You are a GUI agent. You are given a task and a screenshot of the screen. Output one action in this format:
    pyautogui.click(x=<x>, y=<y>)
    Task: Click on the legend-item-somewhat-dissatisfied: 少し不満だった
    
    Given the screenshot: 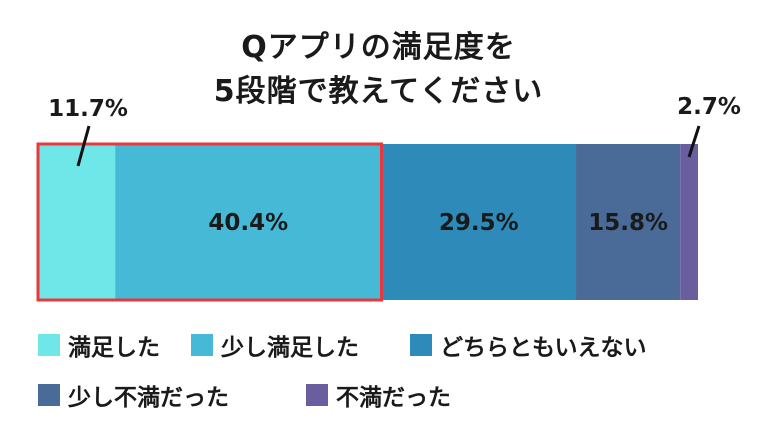 What is the action you would take?
    pyautogui.click(x=133, y=395)
    